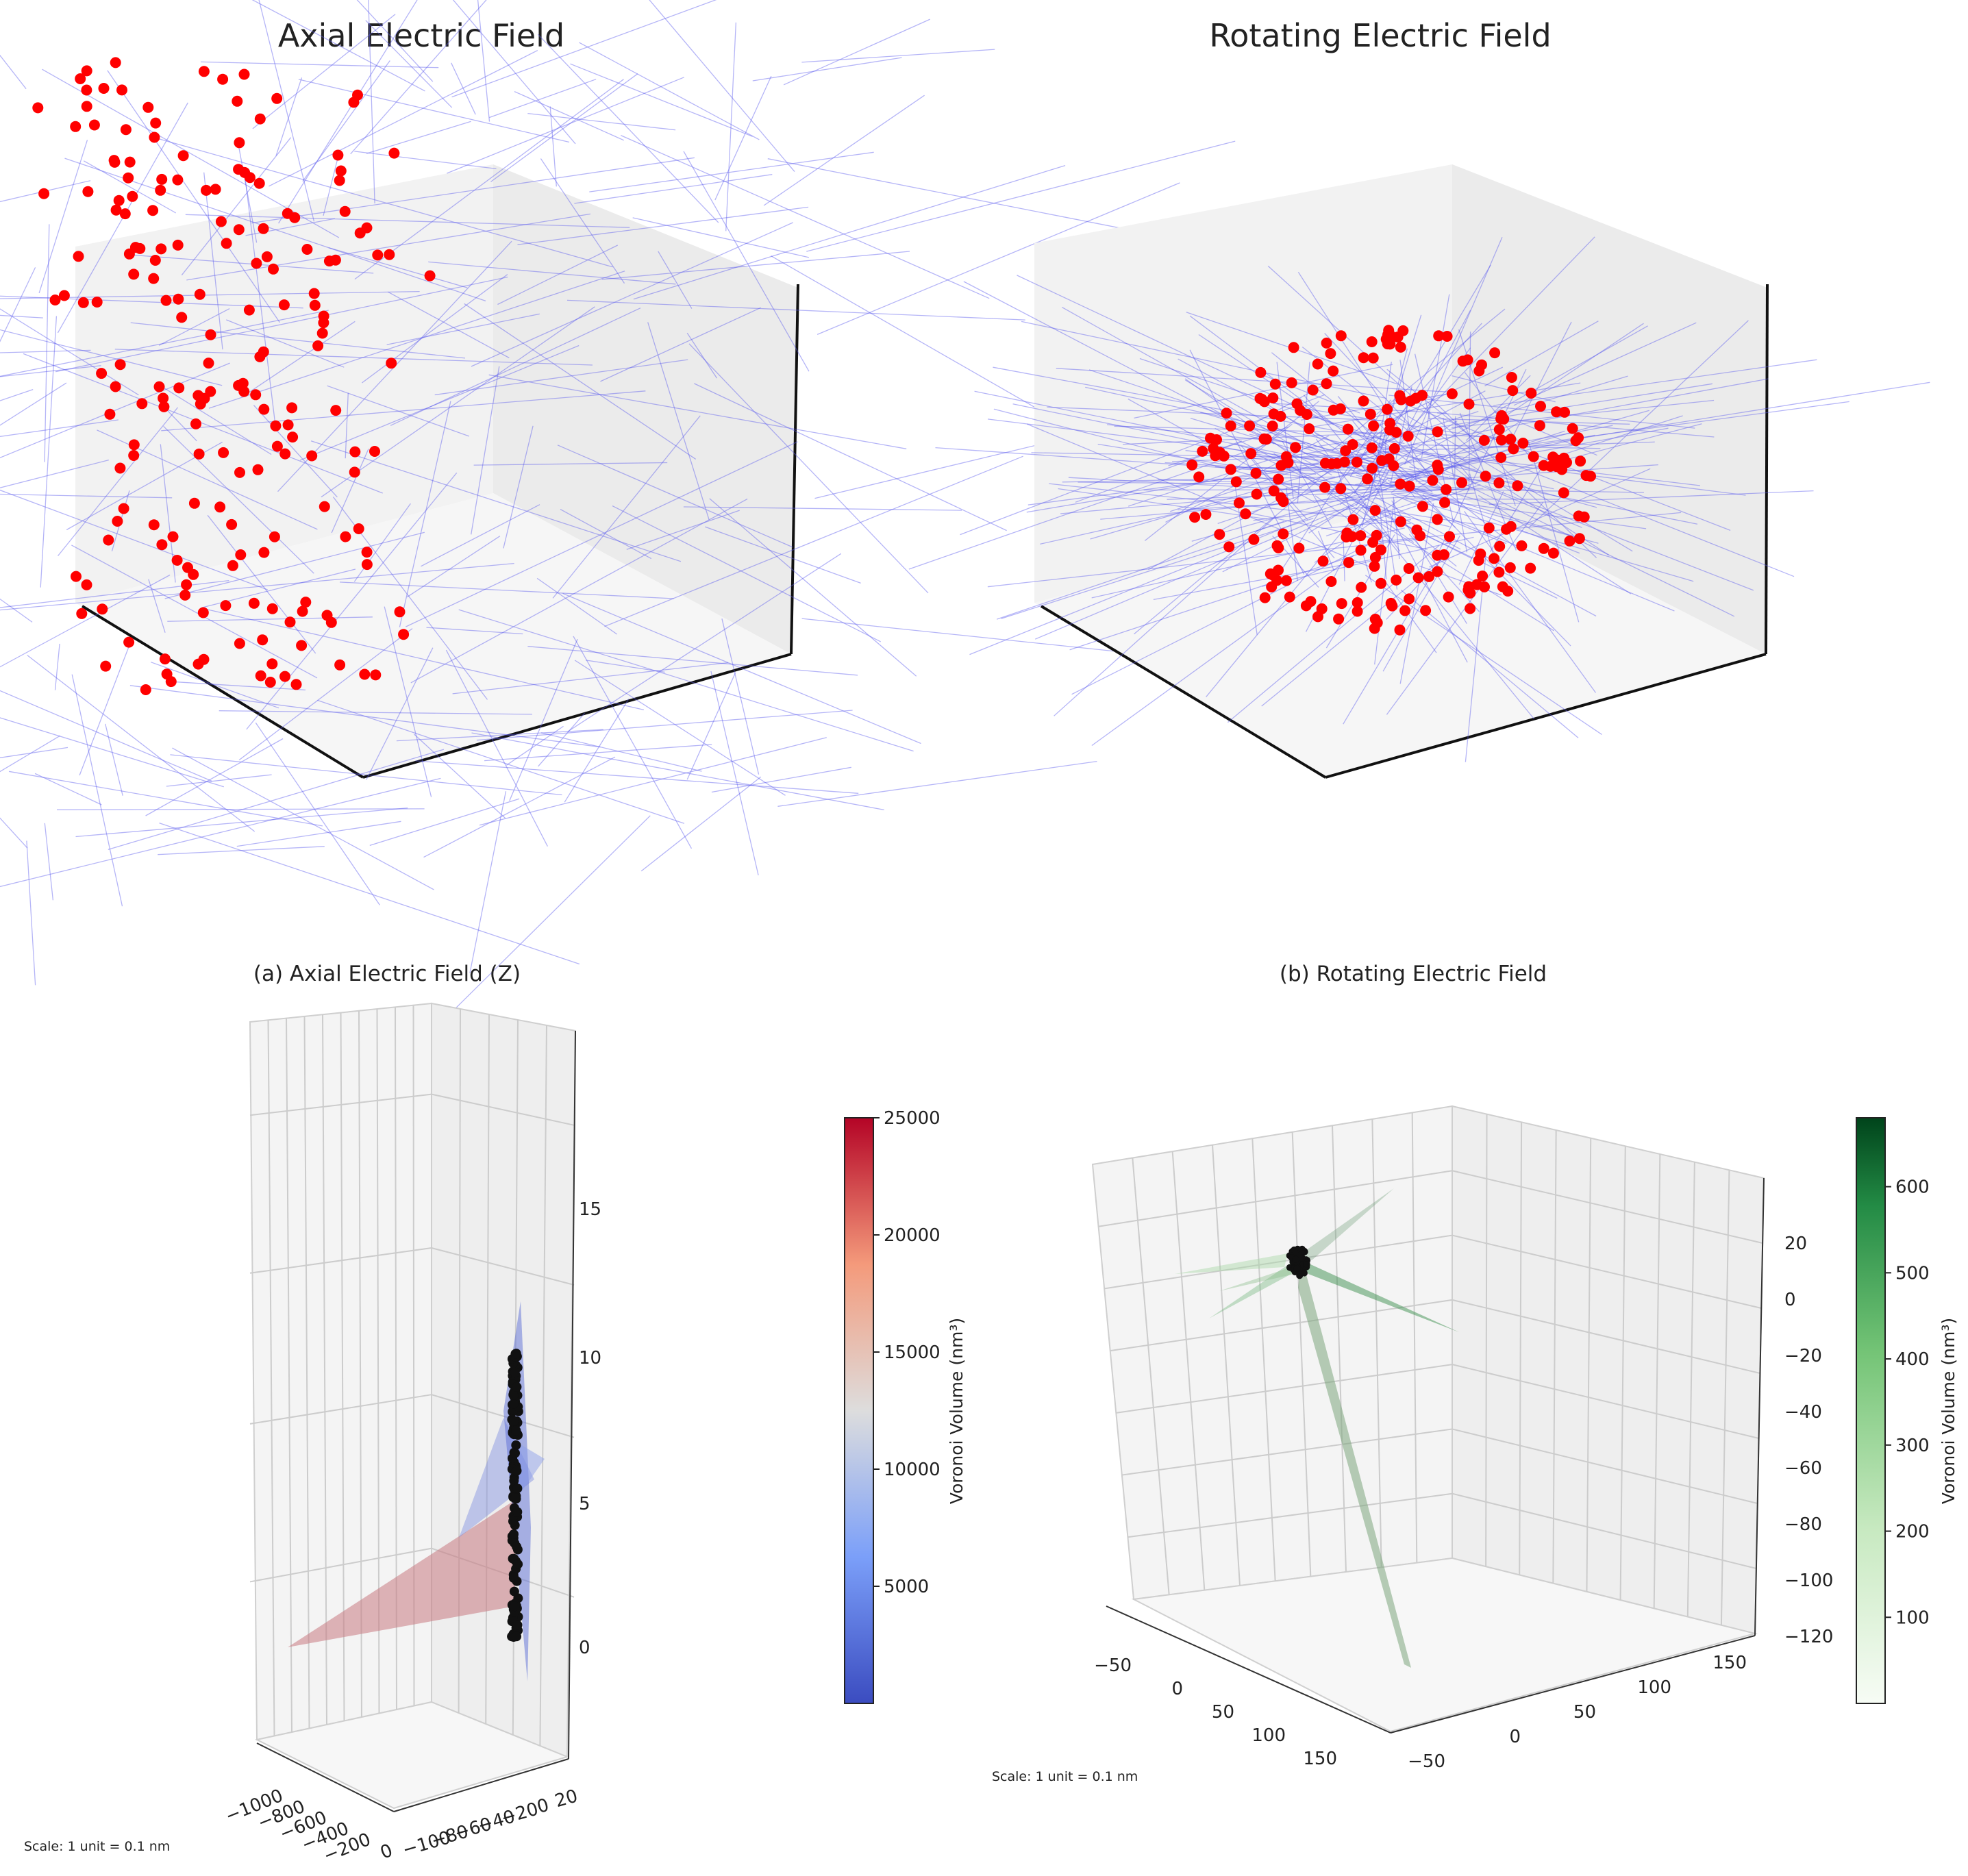 The image size is (1968, 1876). I want to click on z-tick-label: 0, so click(584, 1648).